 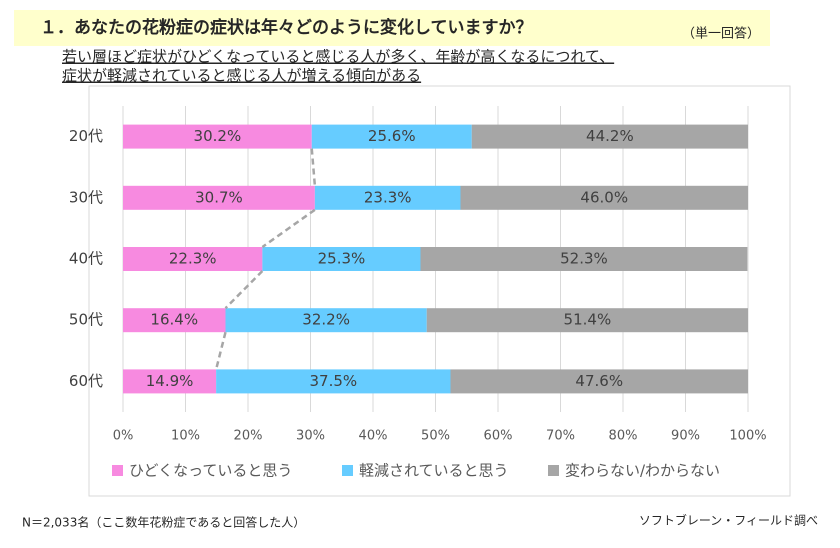 I want to click on x-tick-label: 20%, so click(x=248, y=436).